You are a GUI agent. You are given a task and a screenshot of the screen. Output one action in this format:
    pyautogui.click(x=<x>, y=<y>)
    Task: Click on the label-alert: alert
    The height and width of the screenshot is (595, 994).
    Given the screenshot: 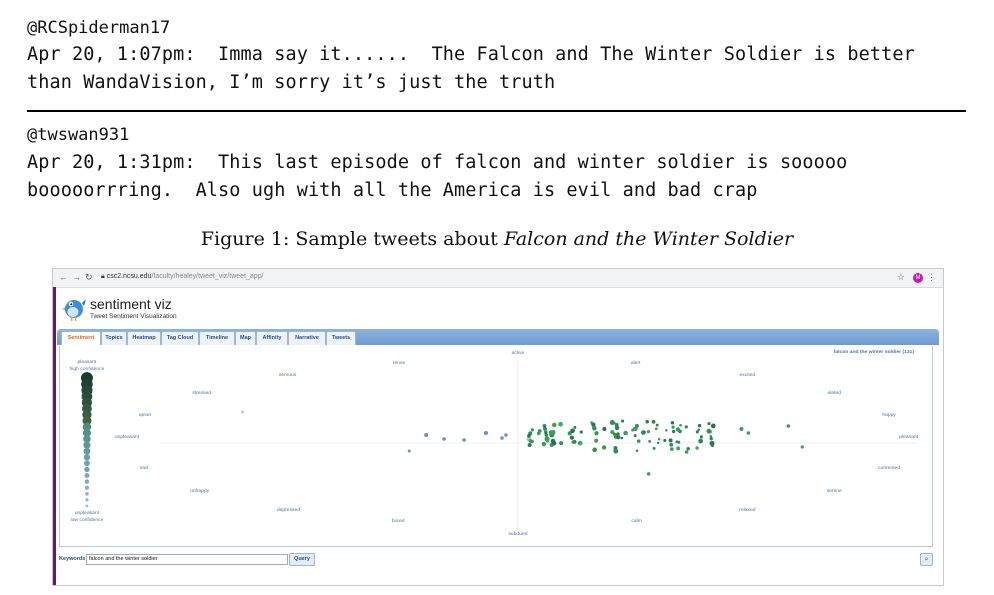 What is the action you would take?
    pyautogui.click(x=636, y=363)
    